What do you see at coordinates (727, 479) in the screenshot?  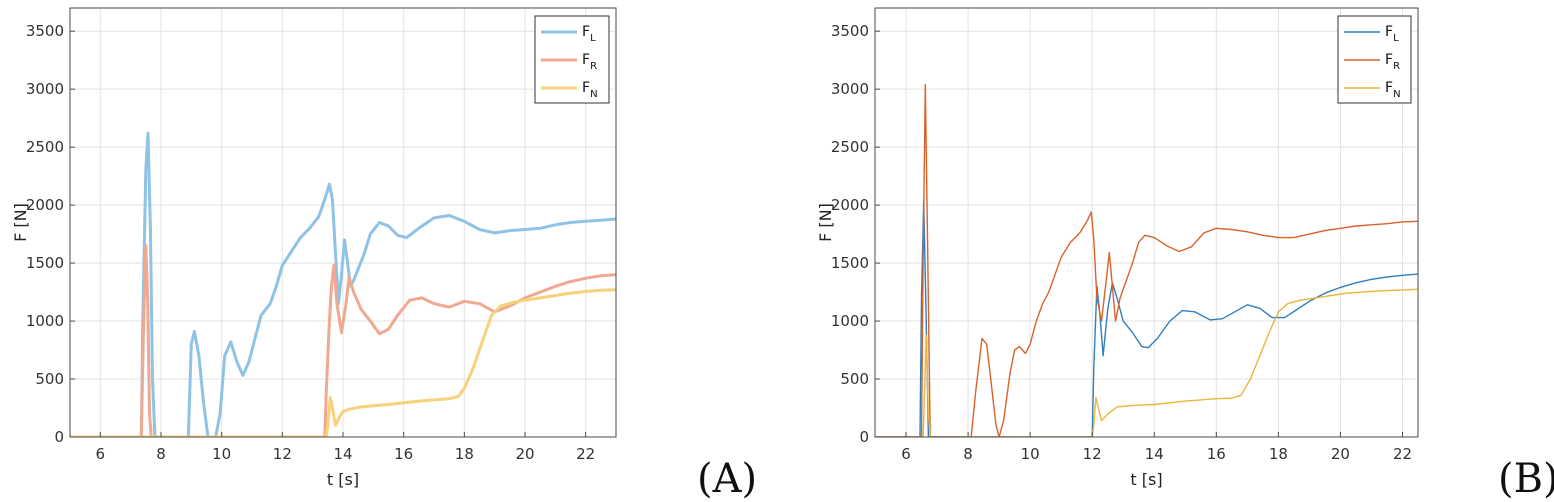 I see `panel-label: (A)` at bounding box center [727, 479].